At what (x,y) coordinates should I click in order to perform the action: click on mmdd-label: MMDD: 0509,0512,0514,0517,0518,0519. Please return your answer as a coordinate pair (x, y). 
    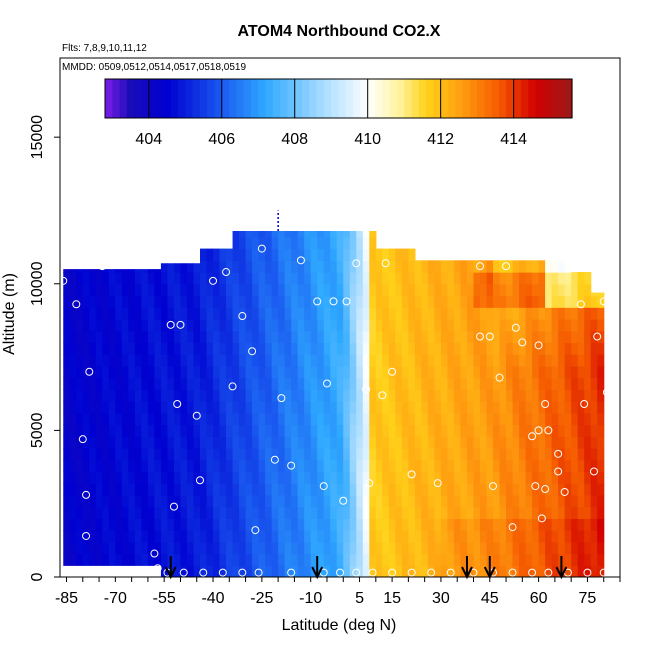
    Looking at the image, I should click on (154, 67).